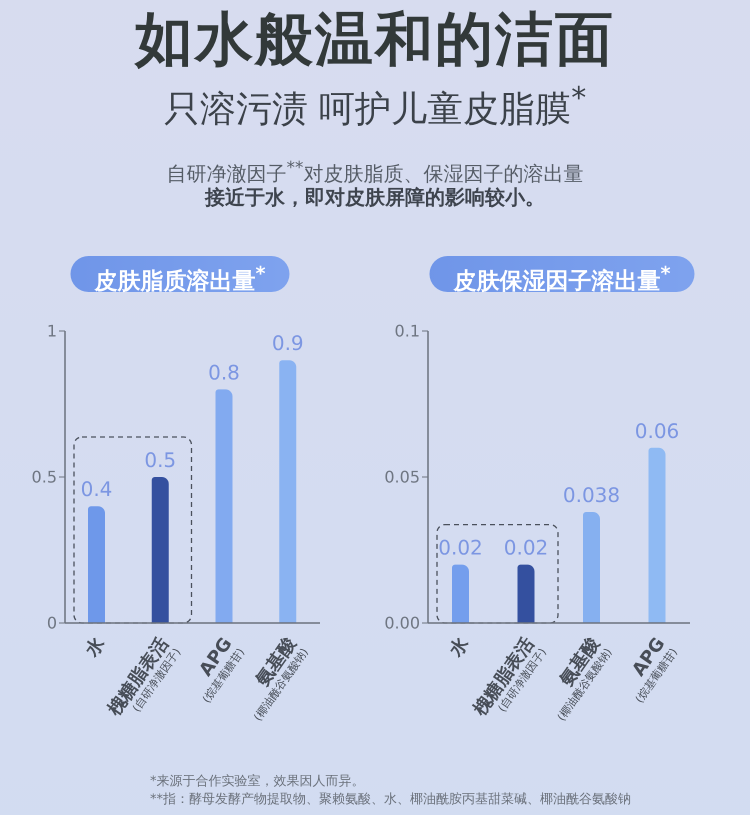 This screenshot has height=815, width=750. Describe the element at coordinates (180, 275) in the screenshot. I see `chart-title: 皮肤脂质溶出量$^{*}$` at that location.